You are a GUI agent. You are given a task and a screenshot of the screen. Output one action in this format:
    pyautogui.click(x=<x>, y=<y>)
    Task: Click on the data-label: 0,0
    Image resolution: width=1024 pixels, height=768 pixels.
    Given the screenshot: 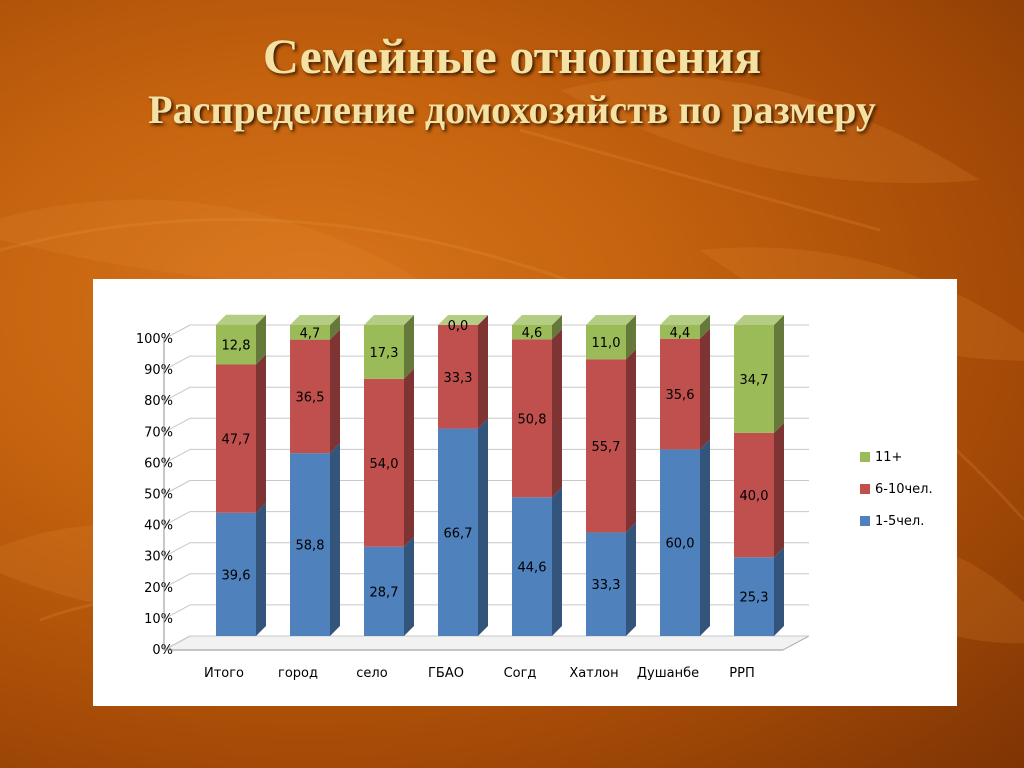 What is the action you would take?
    pyautogui.click(x=458, y=326)
    